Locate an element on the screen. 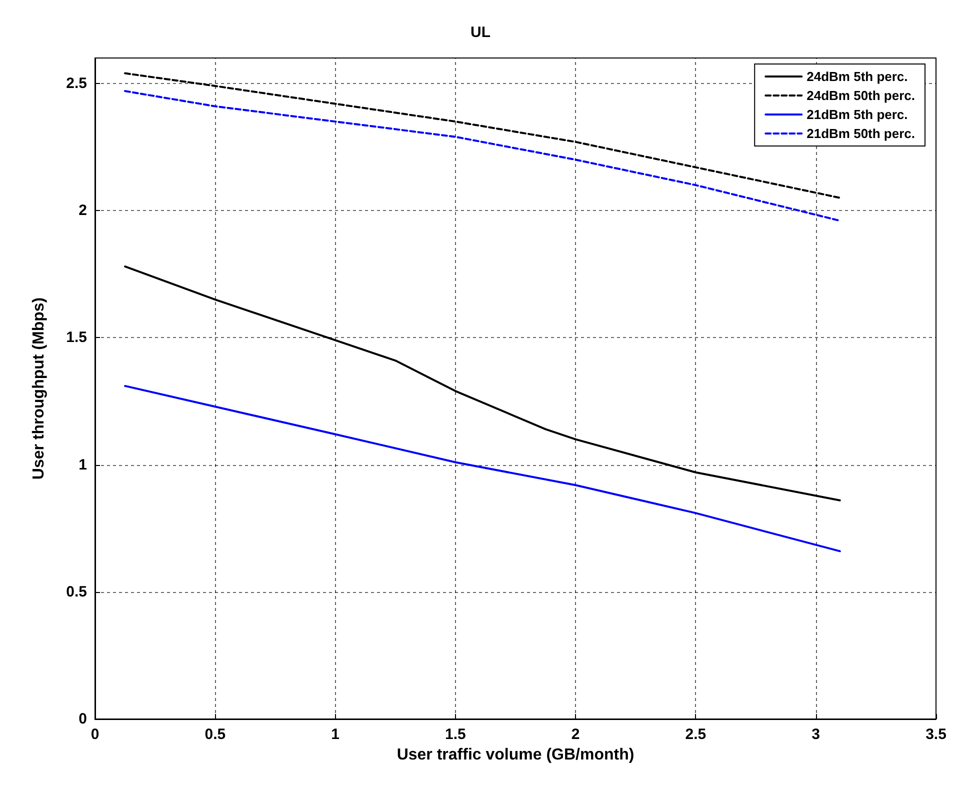  x-tick-label: 0.5 is located at coordinates (215, 734).